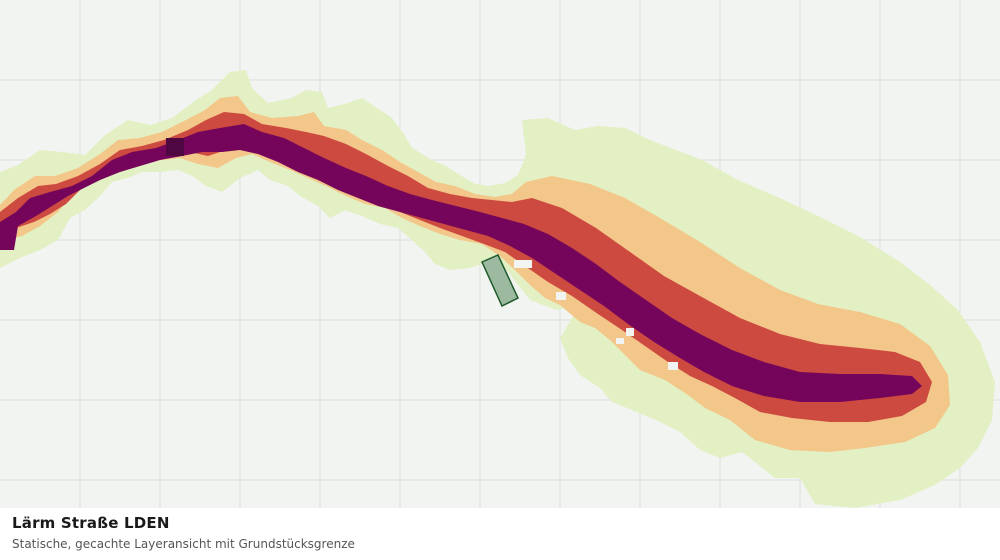 This screenshot has width=1000, height=560. Describe the element at coordinates (175, 147) in the screenshot. I see `noise-hotspot` at that location.